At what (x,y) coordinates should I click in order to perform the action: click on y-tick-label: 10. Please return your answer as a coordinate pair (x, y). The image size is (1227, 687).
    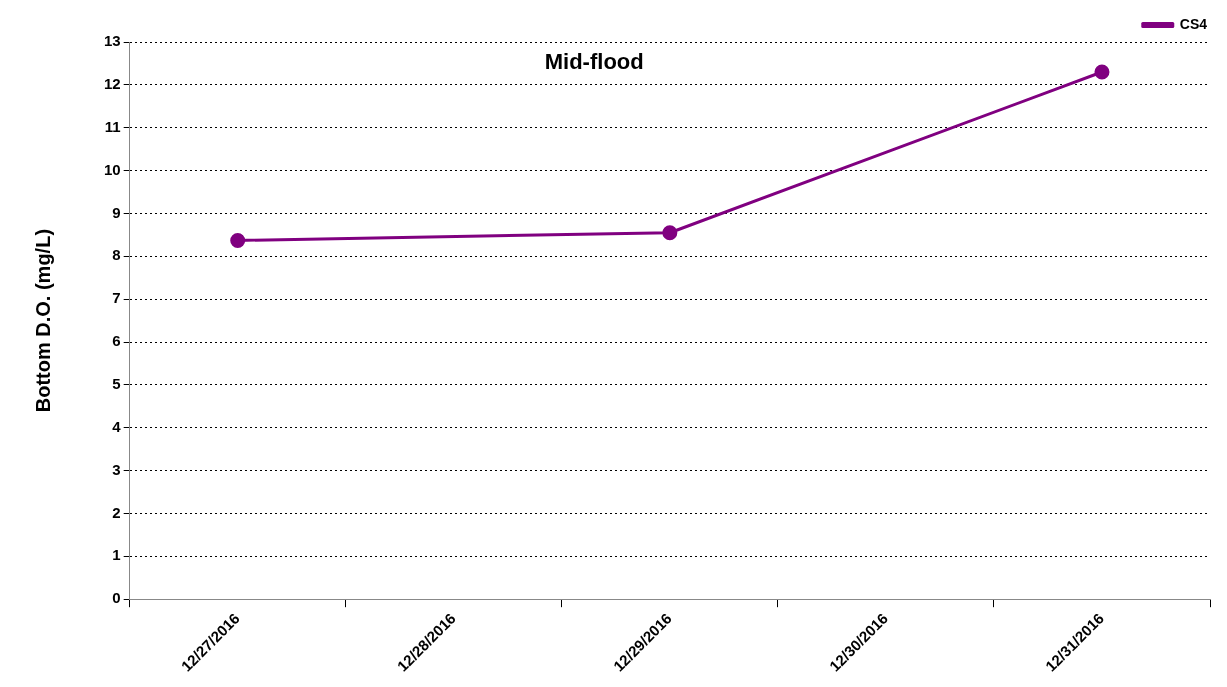
    Looking at the image, I should click on (112, 169).